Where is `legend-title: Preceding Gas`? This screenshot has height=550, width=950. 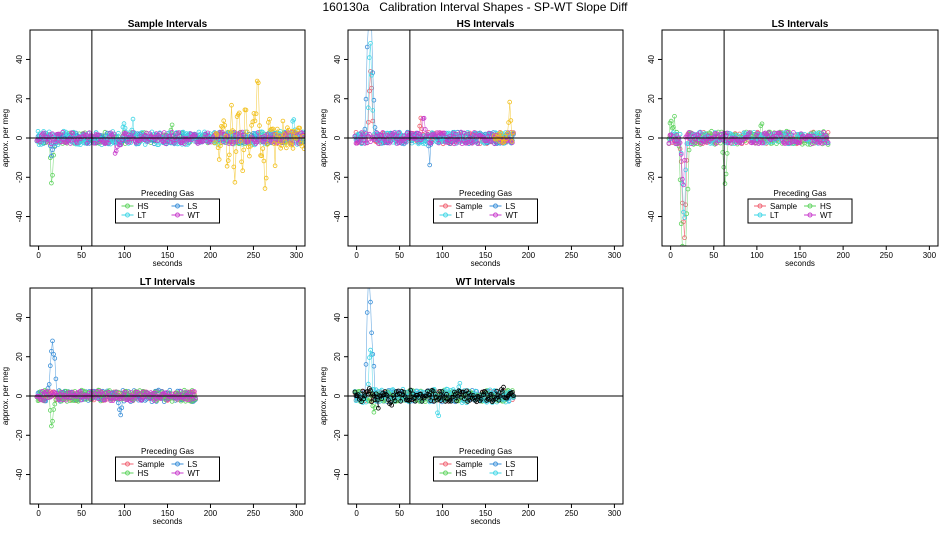 legend-title: Preceding Gas is located at coordinates (167, 451).